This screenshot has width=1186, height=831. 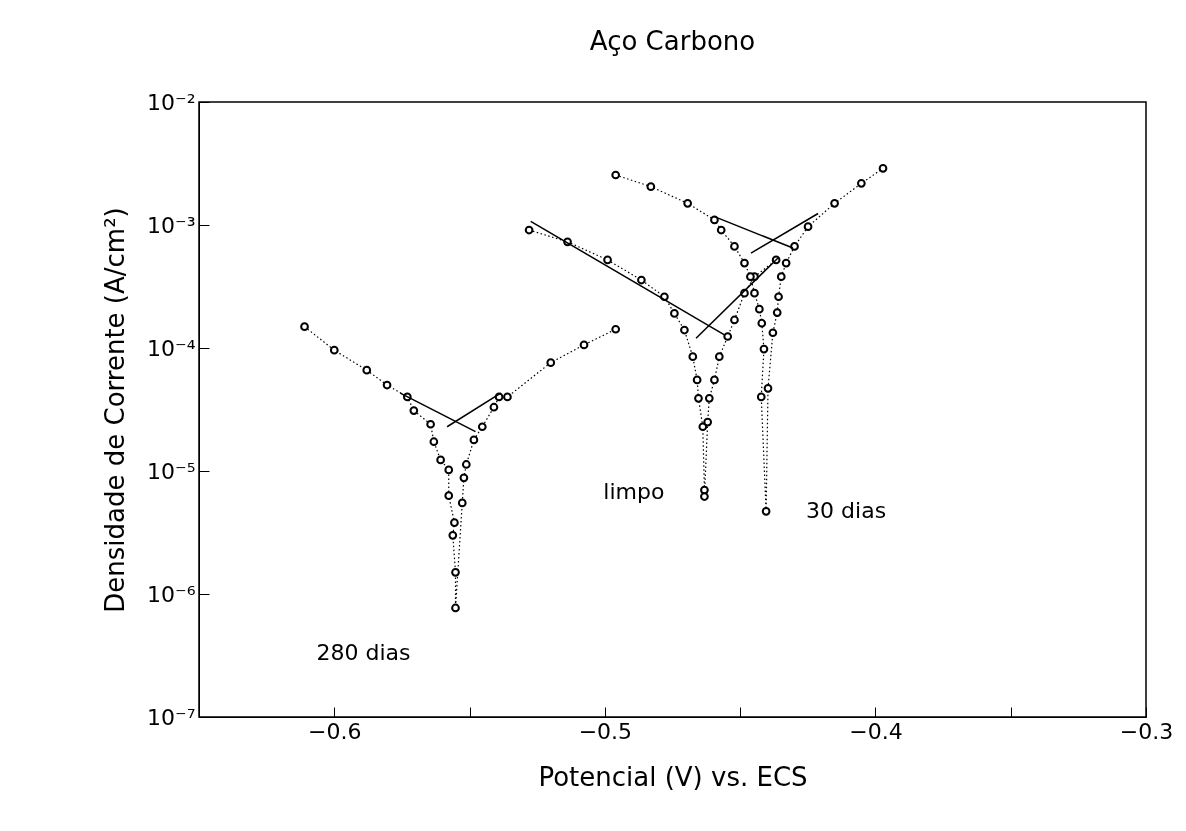 What do you see at coordinates (171, 717) in the screenshot?
I see `y-tick-label: 10⁻⁷` at bounding box center [171, 717].